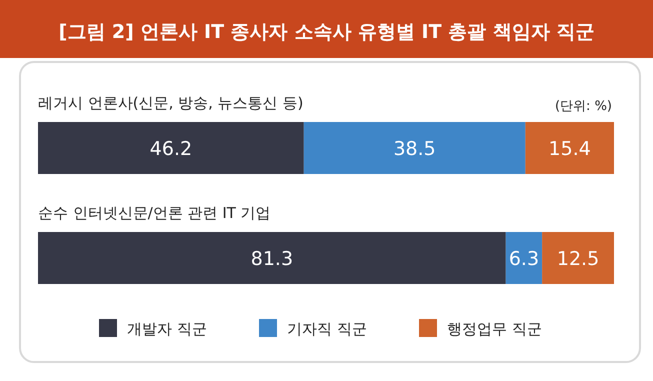 The height and width of the screenshot is (381, 653). I want to click on data-label: 6.3, so click(524, 259).